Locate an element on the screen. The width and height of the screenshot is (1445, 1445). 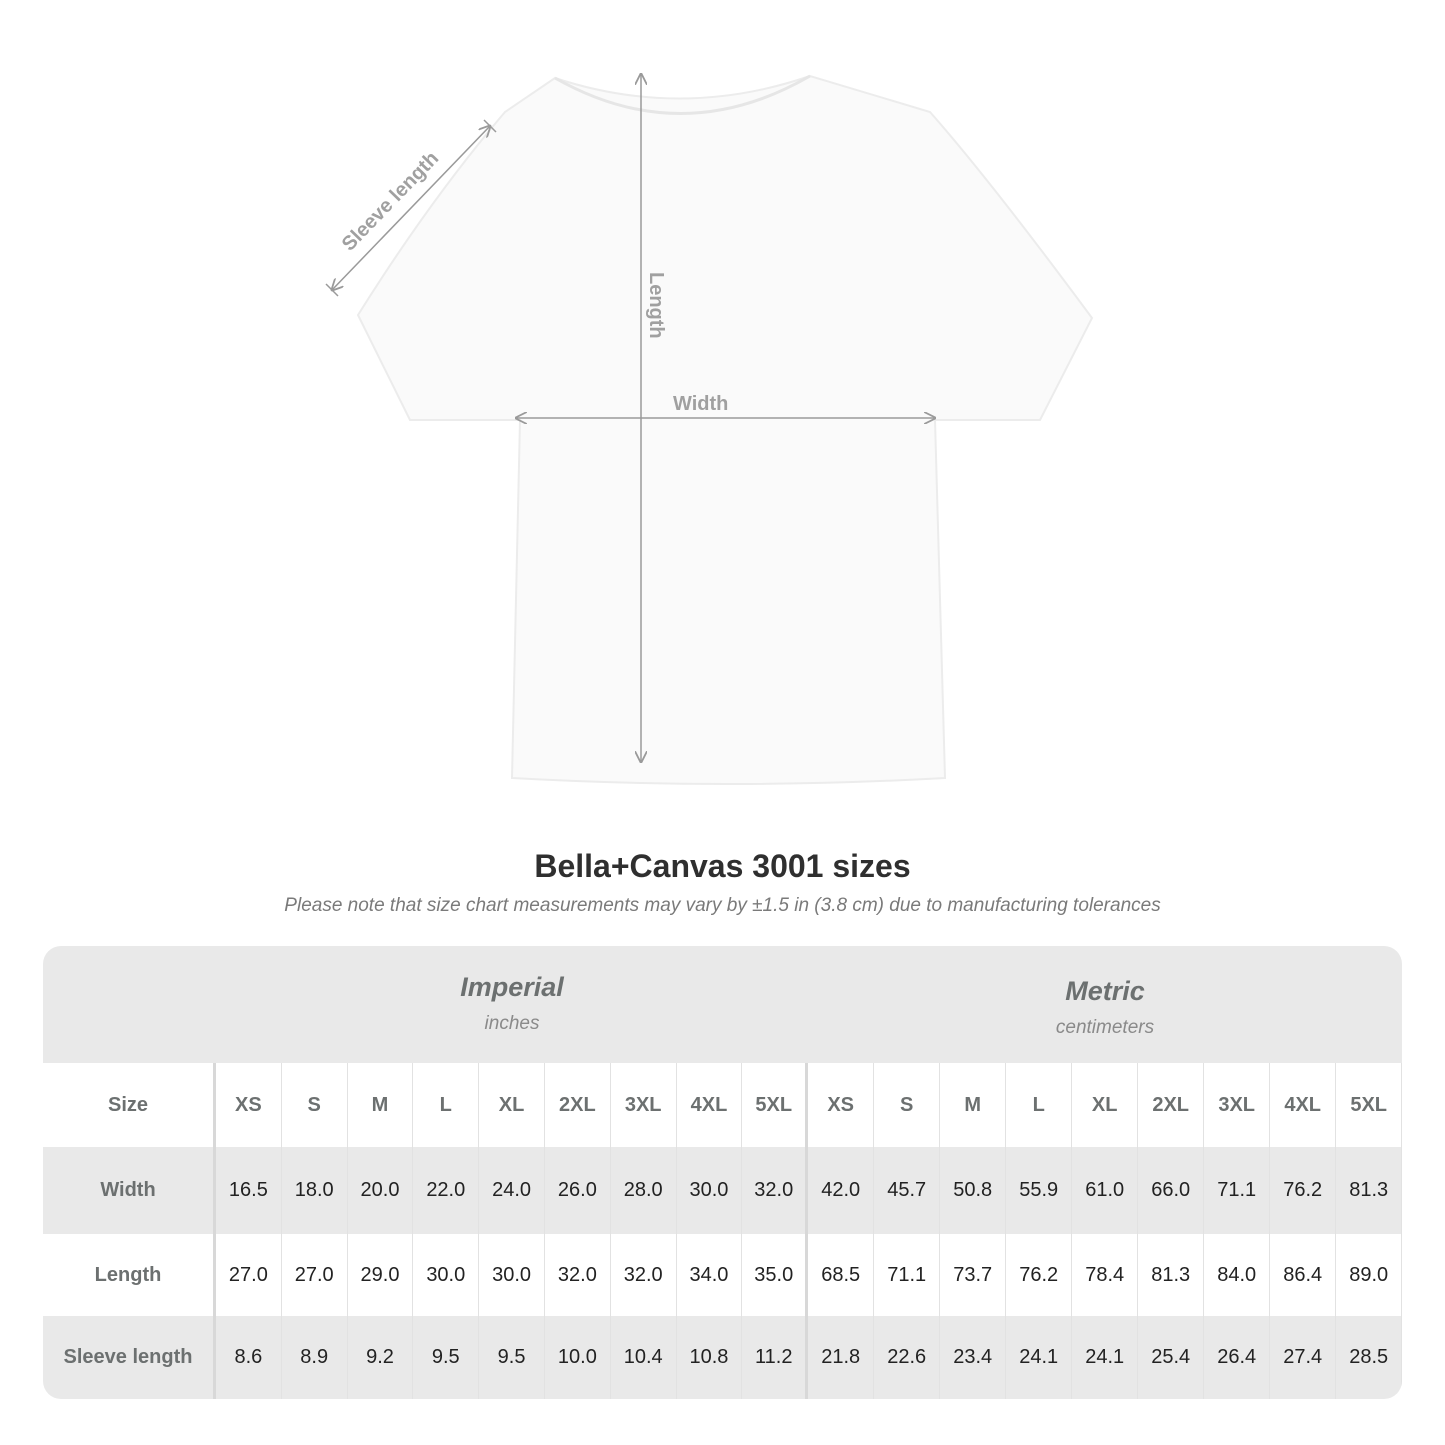
table-cell: 22.6 is located at coordinates (907, 1357).